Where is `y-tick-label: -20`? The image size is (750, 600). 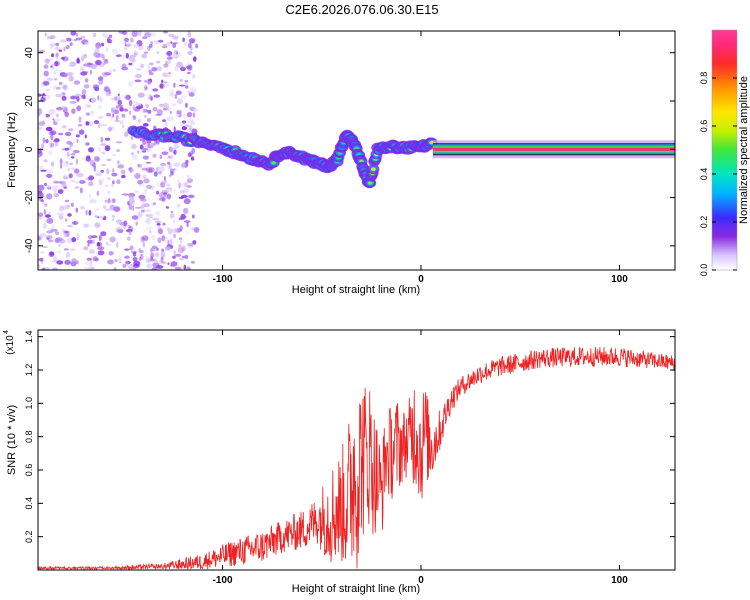 y-tick-label: -20 is located at coordinates (29, 197).